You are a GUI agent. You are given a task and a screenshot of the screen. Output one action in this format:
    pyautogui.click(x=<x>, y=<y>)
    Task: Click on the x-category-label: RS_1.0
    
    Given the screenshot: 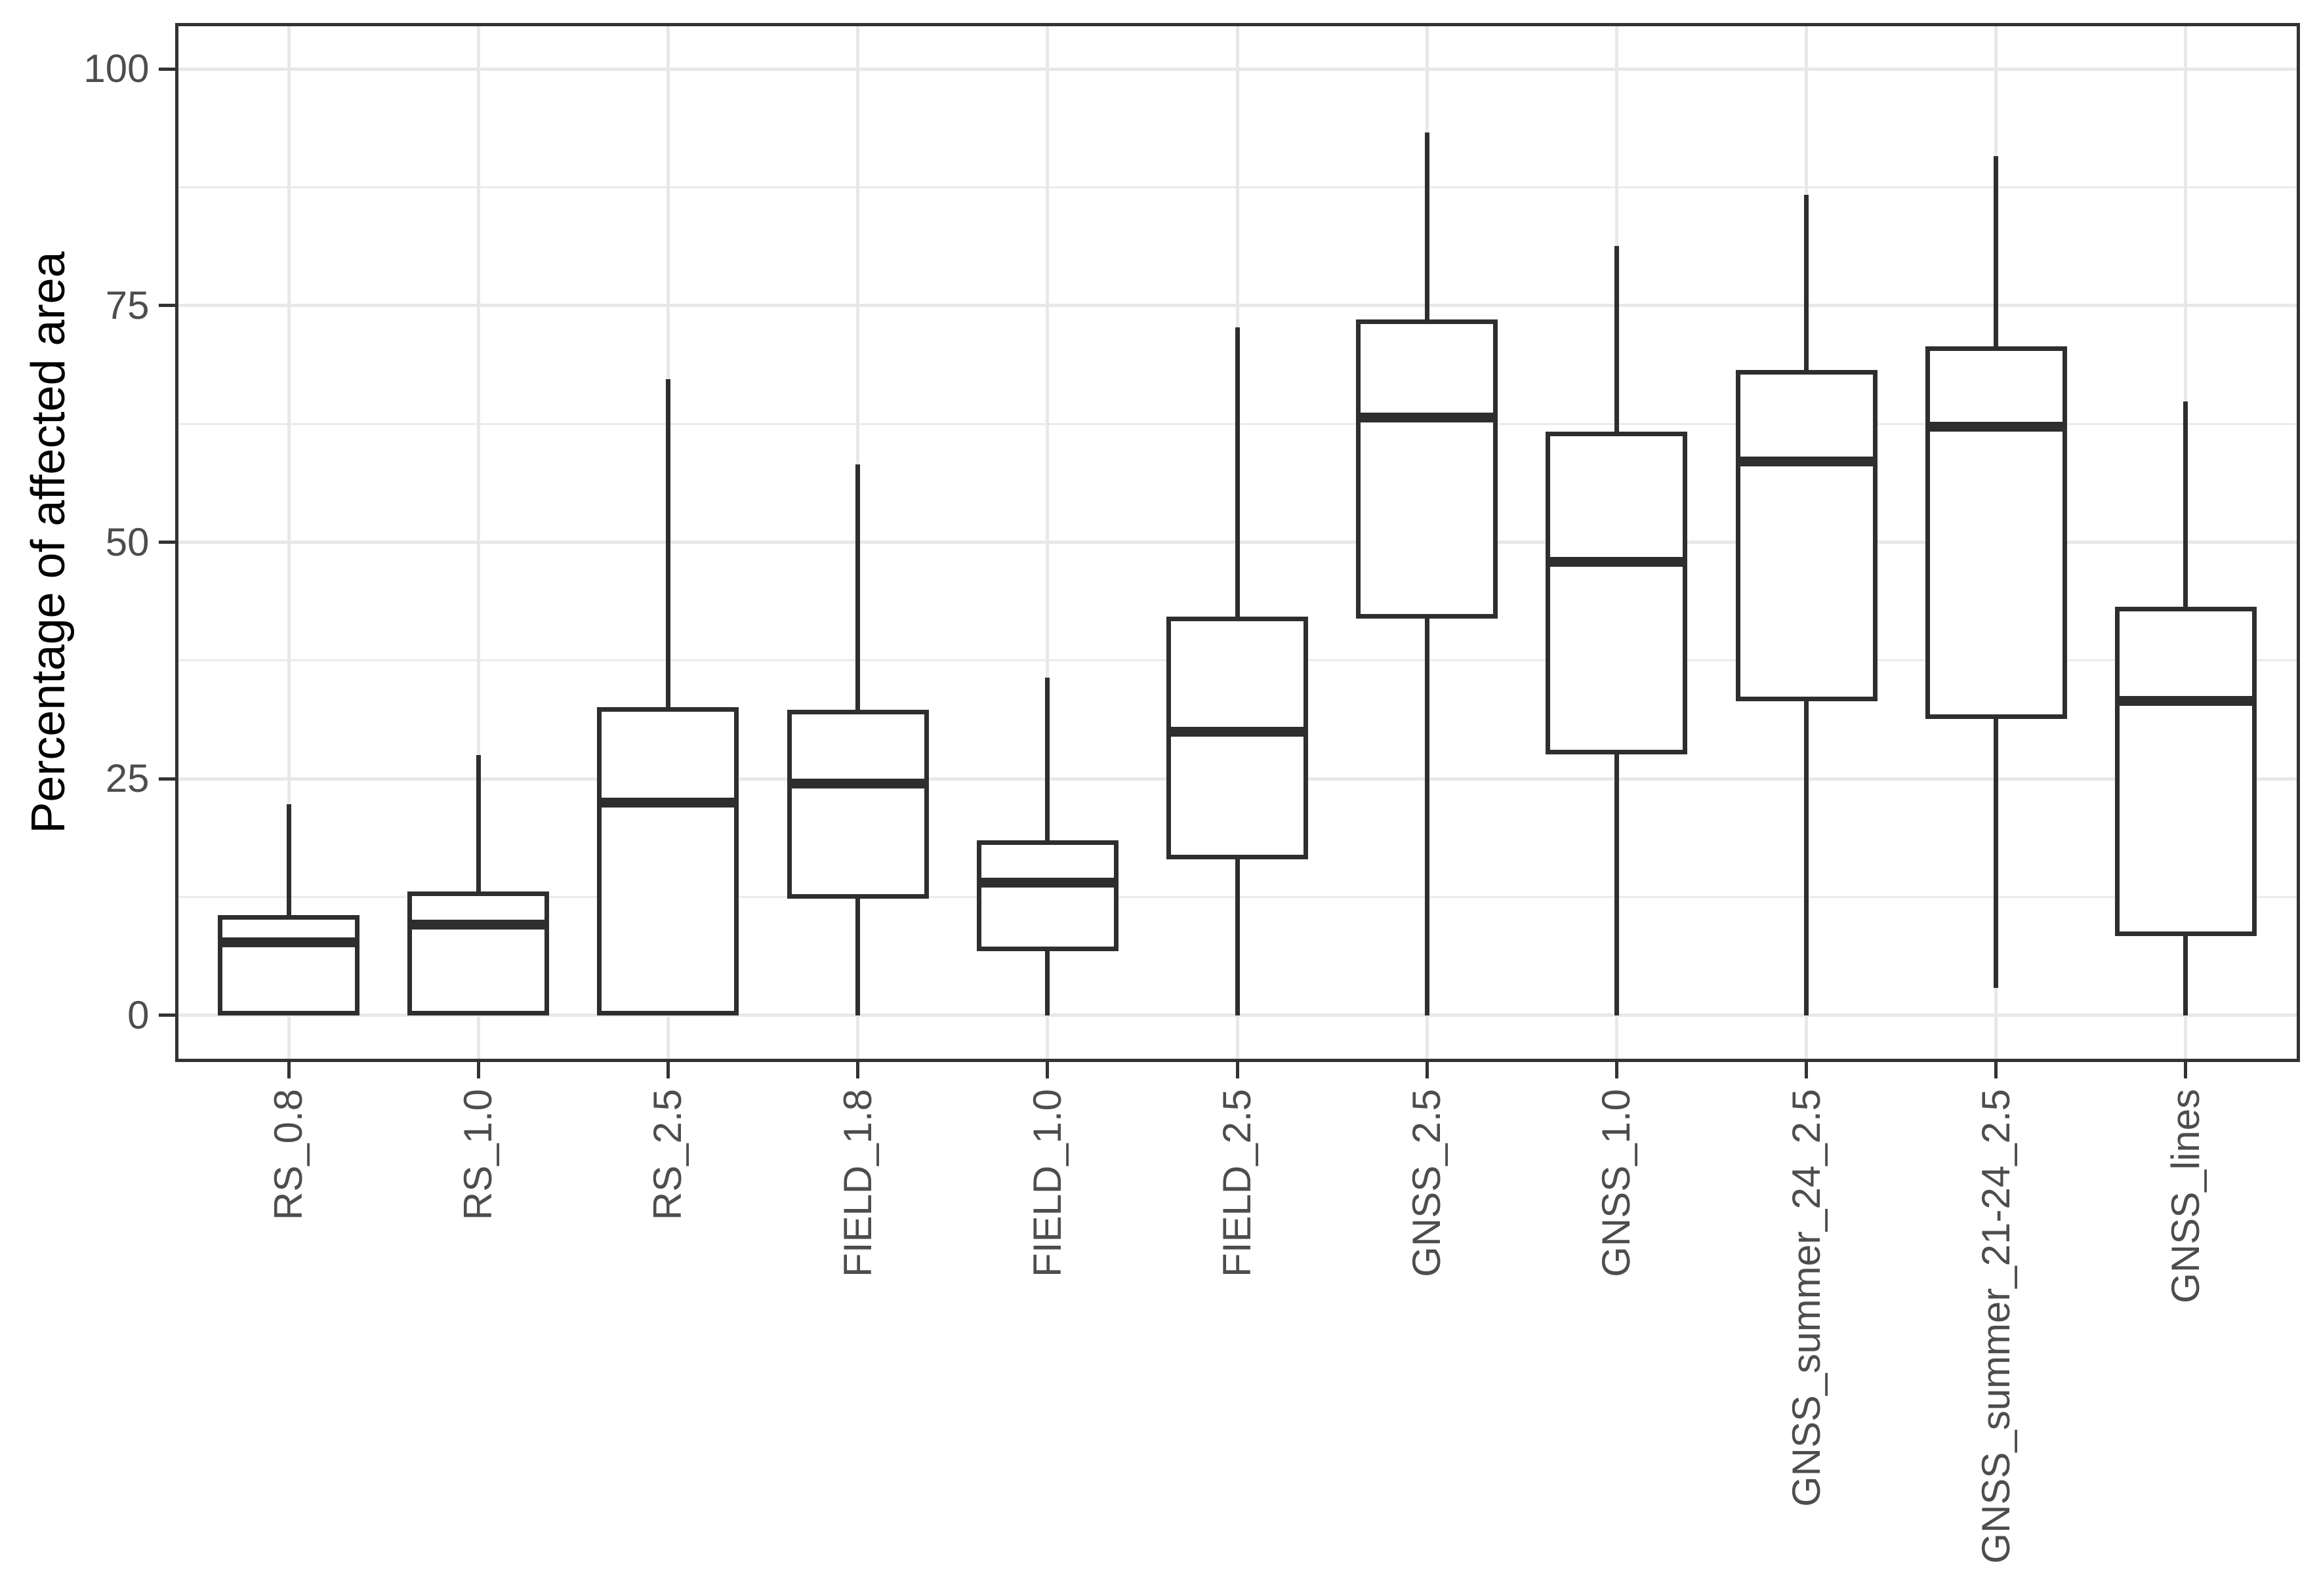 What is the action you would take?
    pyautogui.click(x=478, y=1154)
    